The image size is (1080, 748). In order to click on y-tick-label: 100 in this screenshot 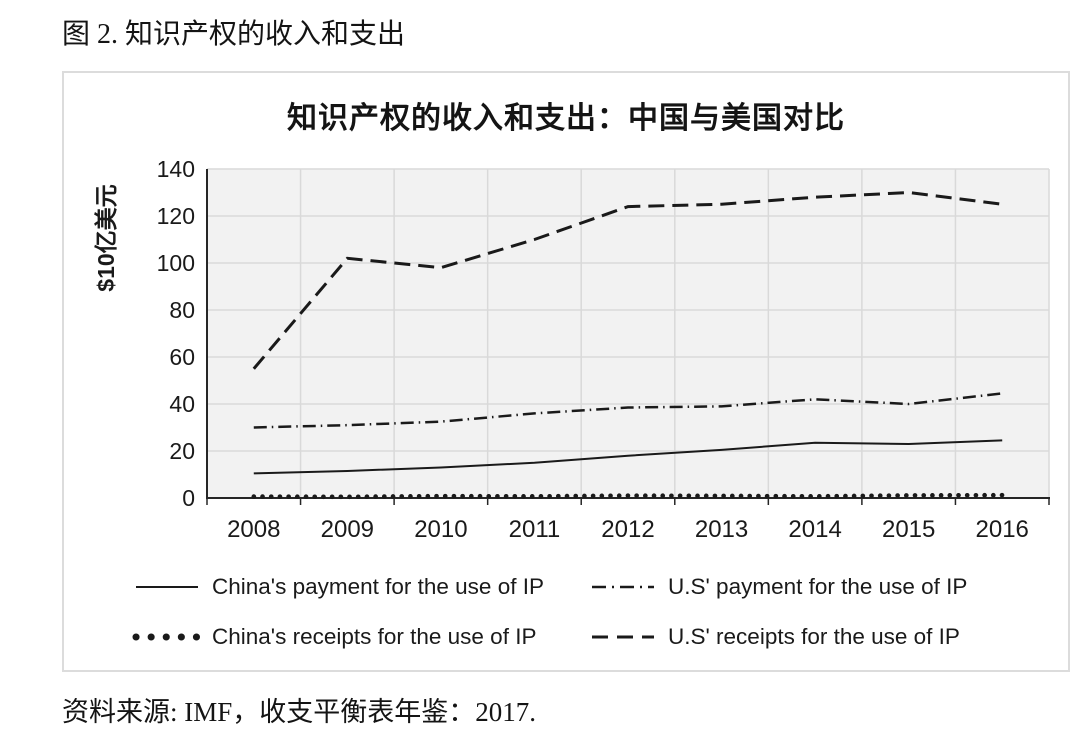, I will do `click(176, 263)`.